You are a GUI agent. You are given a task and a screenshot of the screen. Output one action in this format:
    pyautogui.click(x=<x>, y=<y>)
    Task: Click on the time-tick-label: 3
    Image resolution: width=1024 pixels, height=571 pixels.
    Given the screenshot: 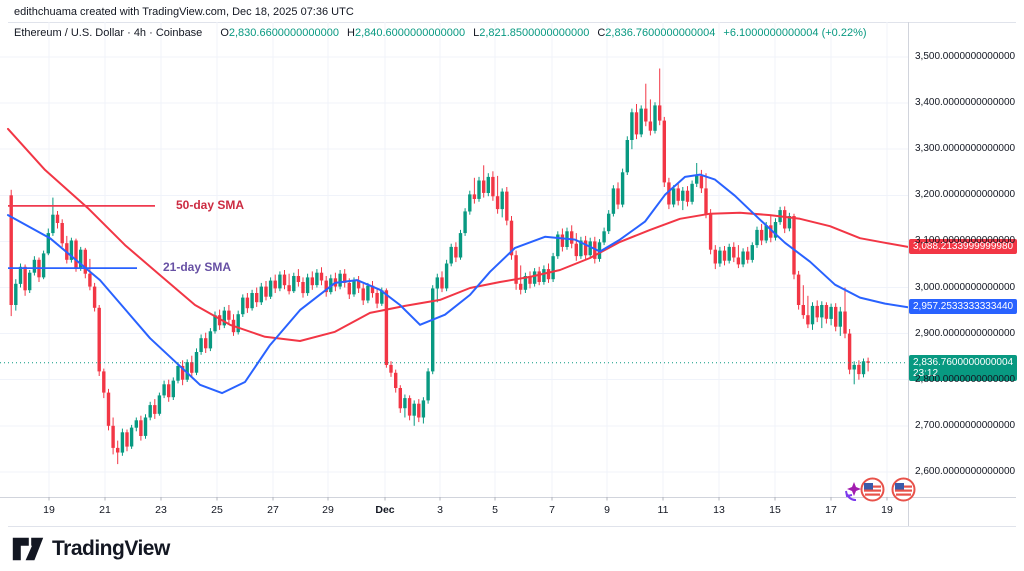 What is the action you would take?
    pyautogui.click(x=440, y=510)
    